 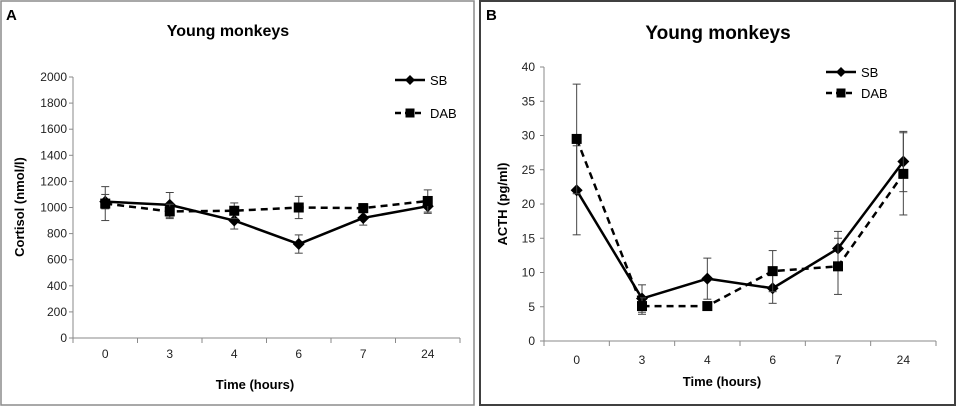 What do you see at coordinates (529, 273) in the screenshot?
I see `y-tick-label: 10` at bounding box center [529, 273].